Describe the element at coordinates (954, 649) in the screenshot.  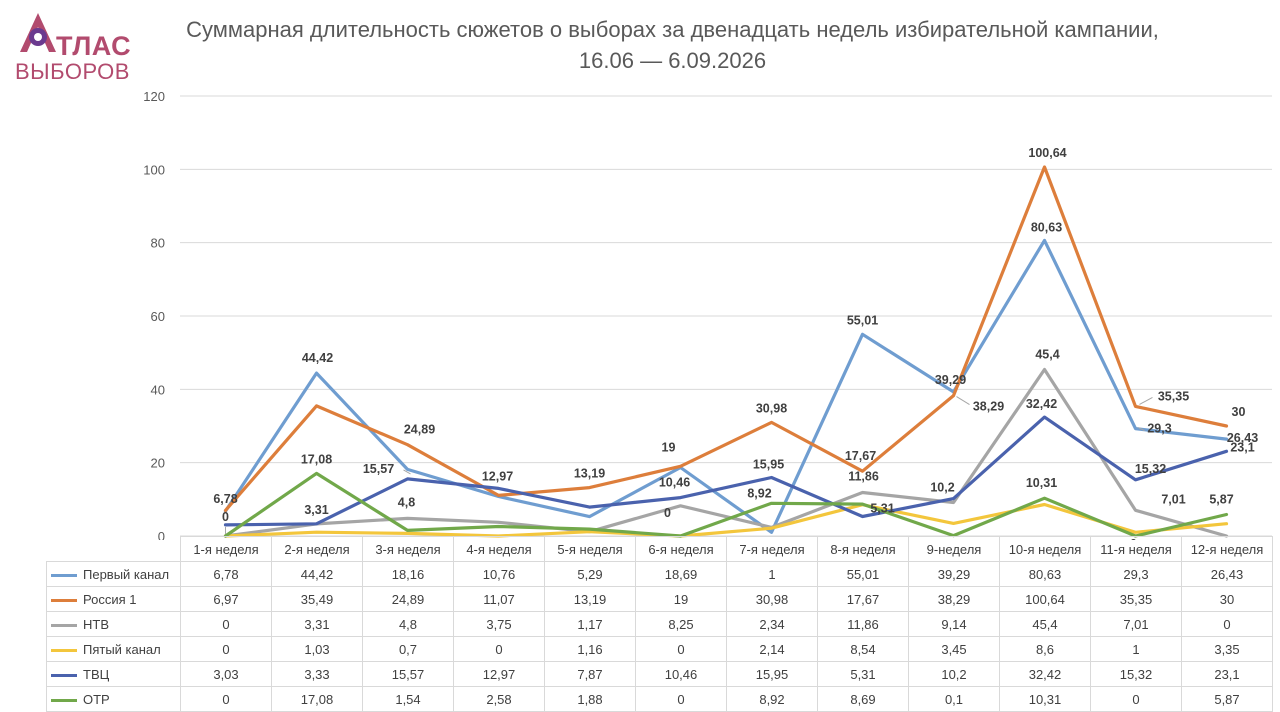
I see `table-cell: 3,45` at that location.